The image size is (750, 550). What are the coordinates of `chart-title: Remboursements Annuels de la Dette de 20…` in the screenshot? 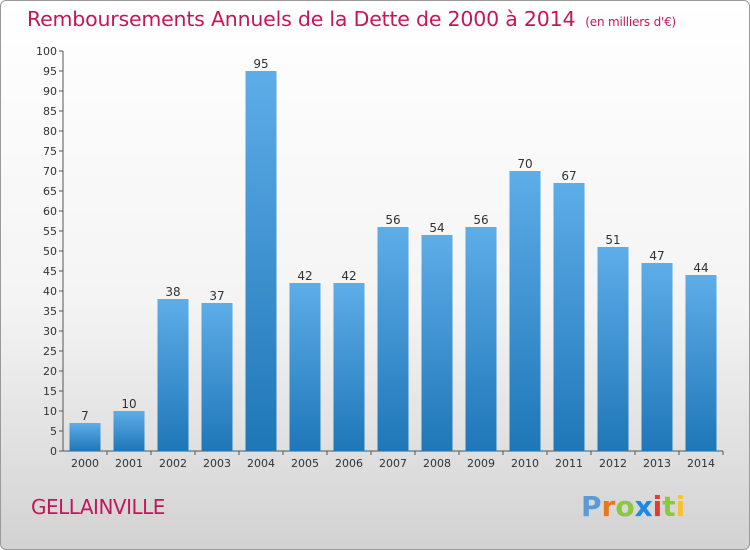 It's located at (351, 19).